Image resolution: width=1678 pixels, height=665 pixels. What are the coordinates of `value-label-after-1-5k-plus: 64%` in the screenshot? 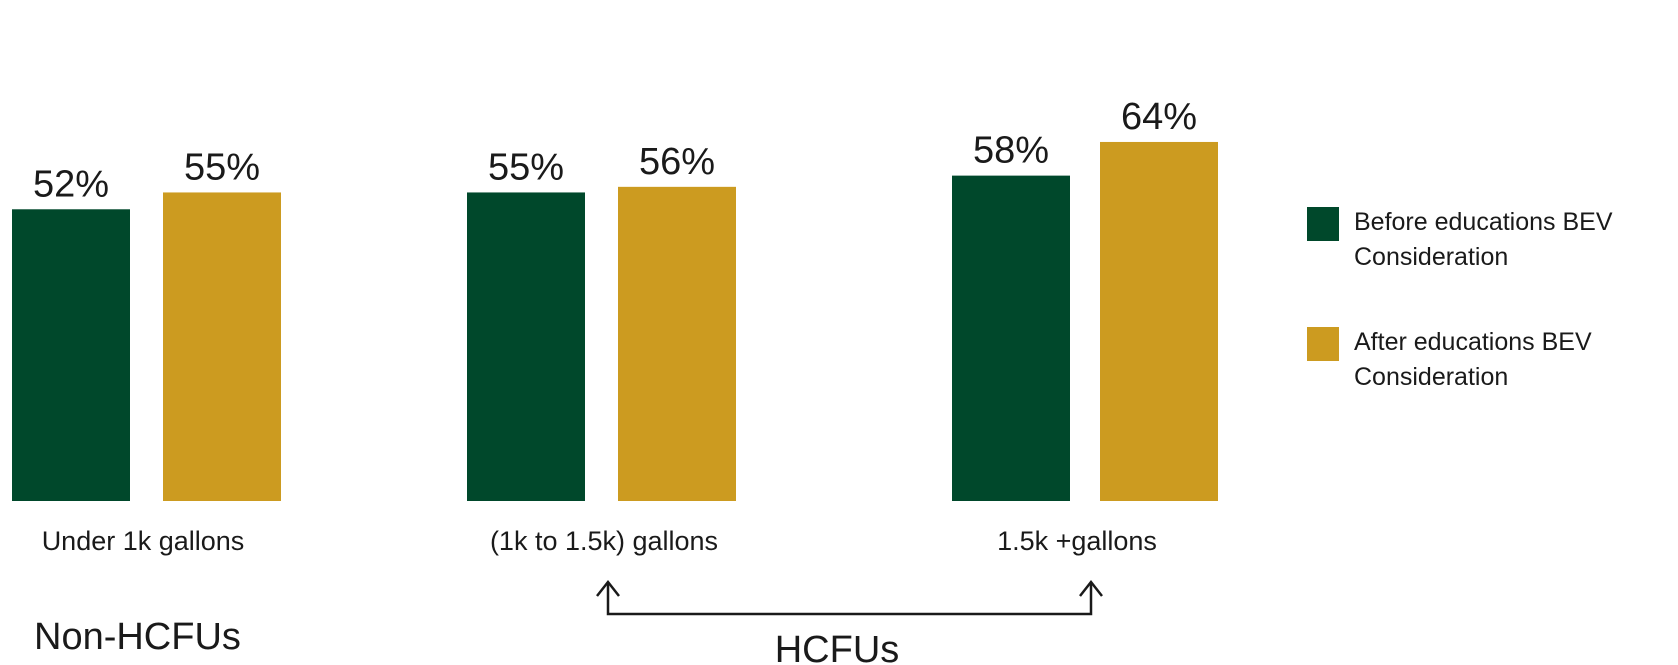 It's located at (1159, 117).